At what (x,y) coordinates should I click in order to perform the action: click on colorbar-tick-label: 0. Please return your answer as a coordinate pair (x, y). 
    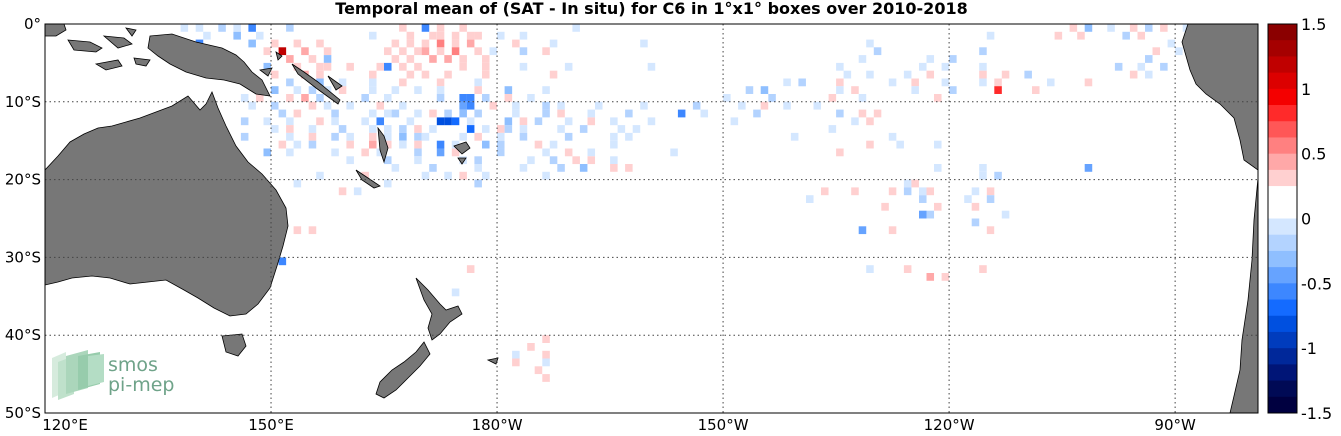
    Looking at the image, I should click on (1306, 219).